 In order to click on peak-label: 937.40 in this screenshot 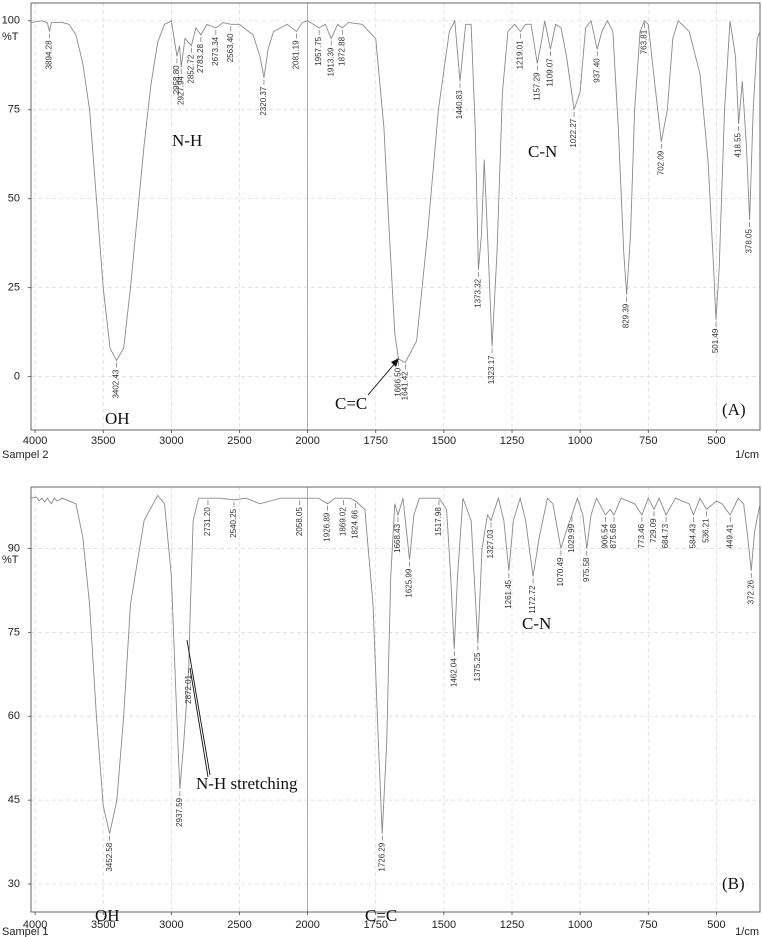, I will do `click(596, 70)`.